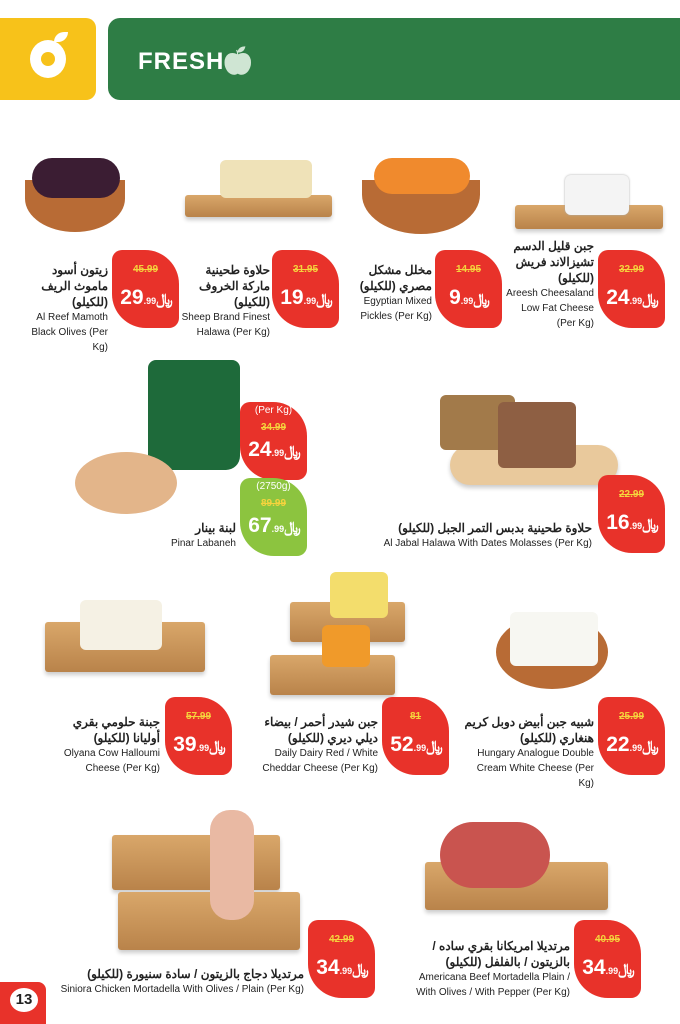 Image resolution: width=680 pixels, height=1024 pixels. I want to click on product-name-arabic: لبنة بينار, so click(215, 528).